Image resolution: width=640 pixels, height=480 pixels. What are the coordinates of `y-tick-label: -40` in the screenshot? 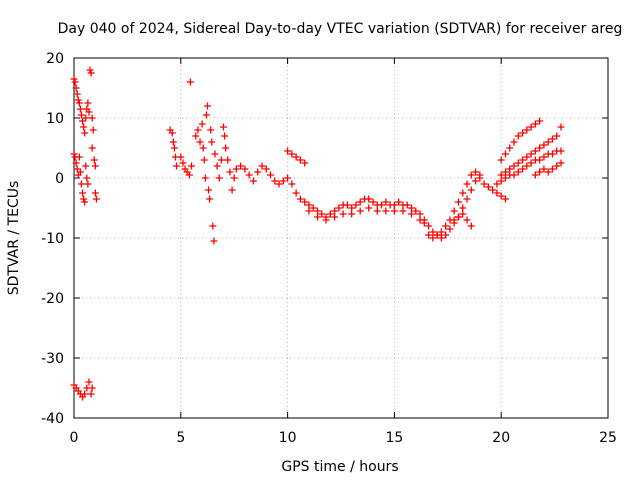 It's located at (52, 419).